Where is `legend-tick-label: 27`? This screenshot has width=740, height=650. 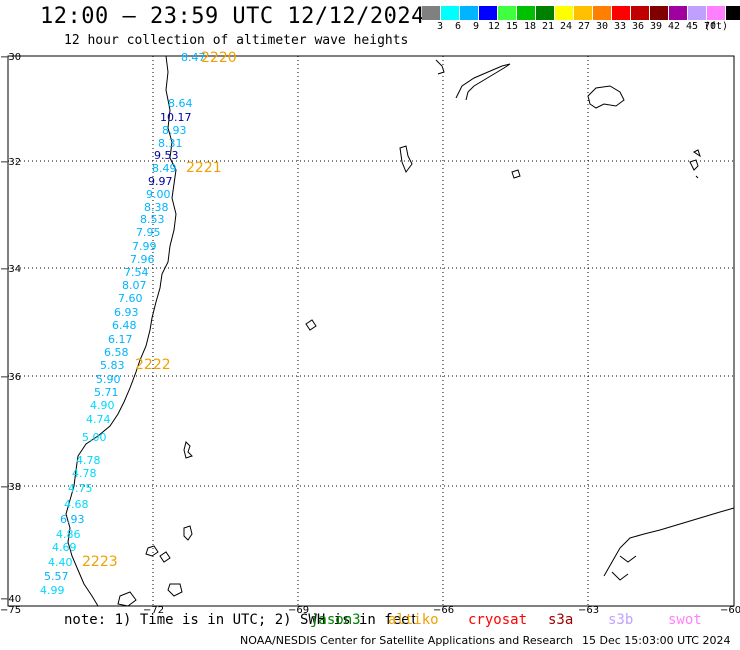
legend-tick-label: 27 is located at coordinates (584, 26).